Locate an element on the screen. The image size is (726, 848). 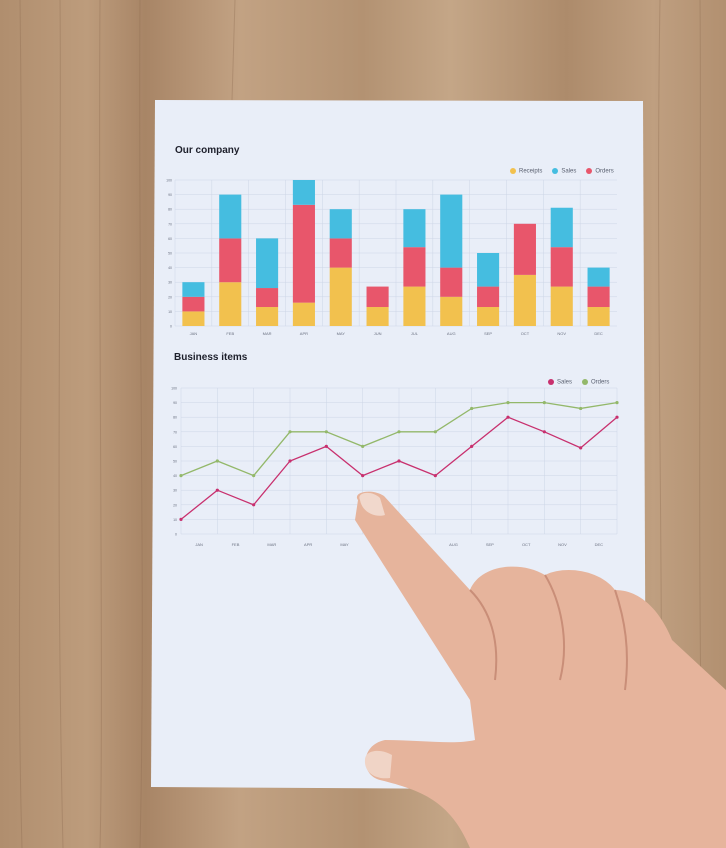
legend-item-sales: Sales is located at coordinates (564, 171).